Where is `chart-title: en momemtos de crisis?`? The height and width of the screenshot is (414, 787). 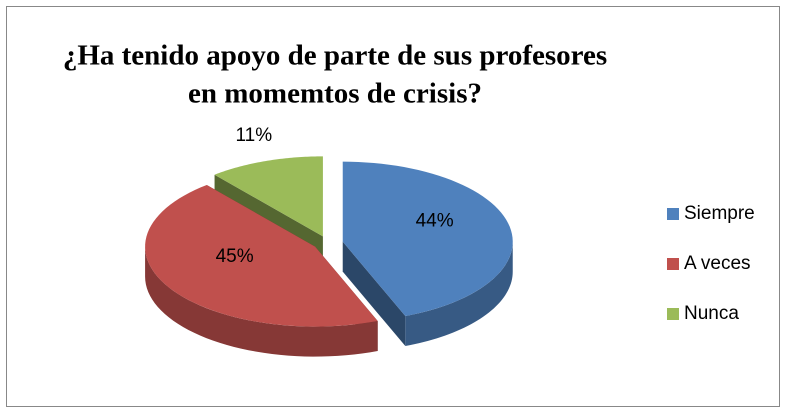 chart-title: en momemtos de crisis? is located at coordinates (335, 94).